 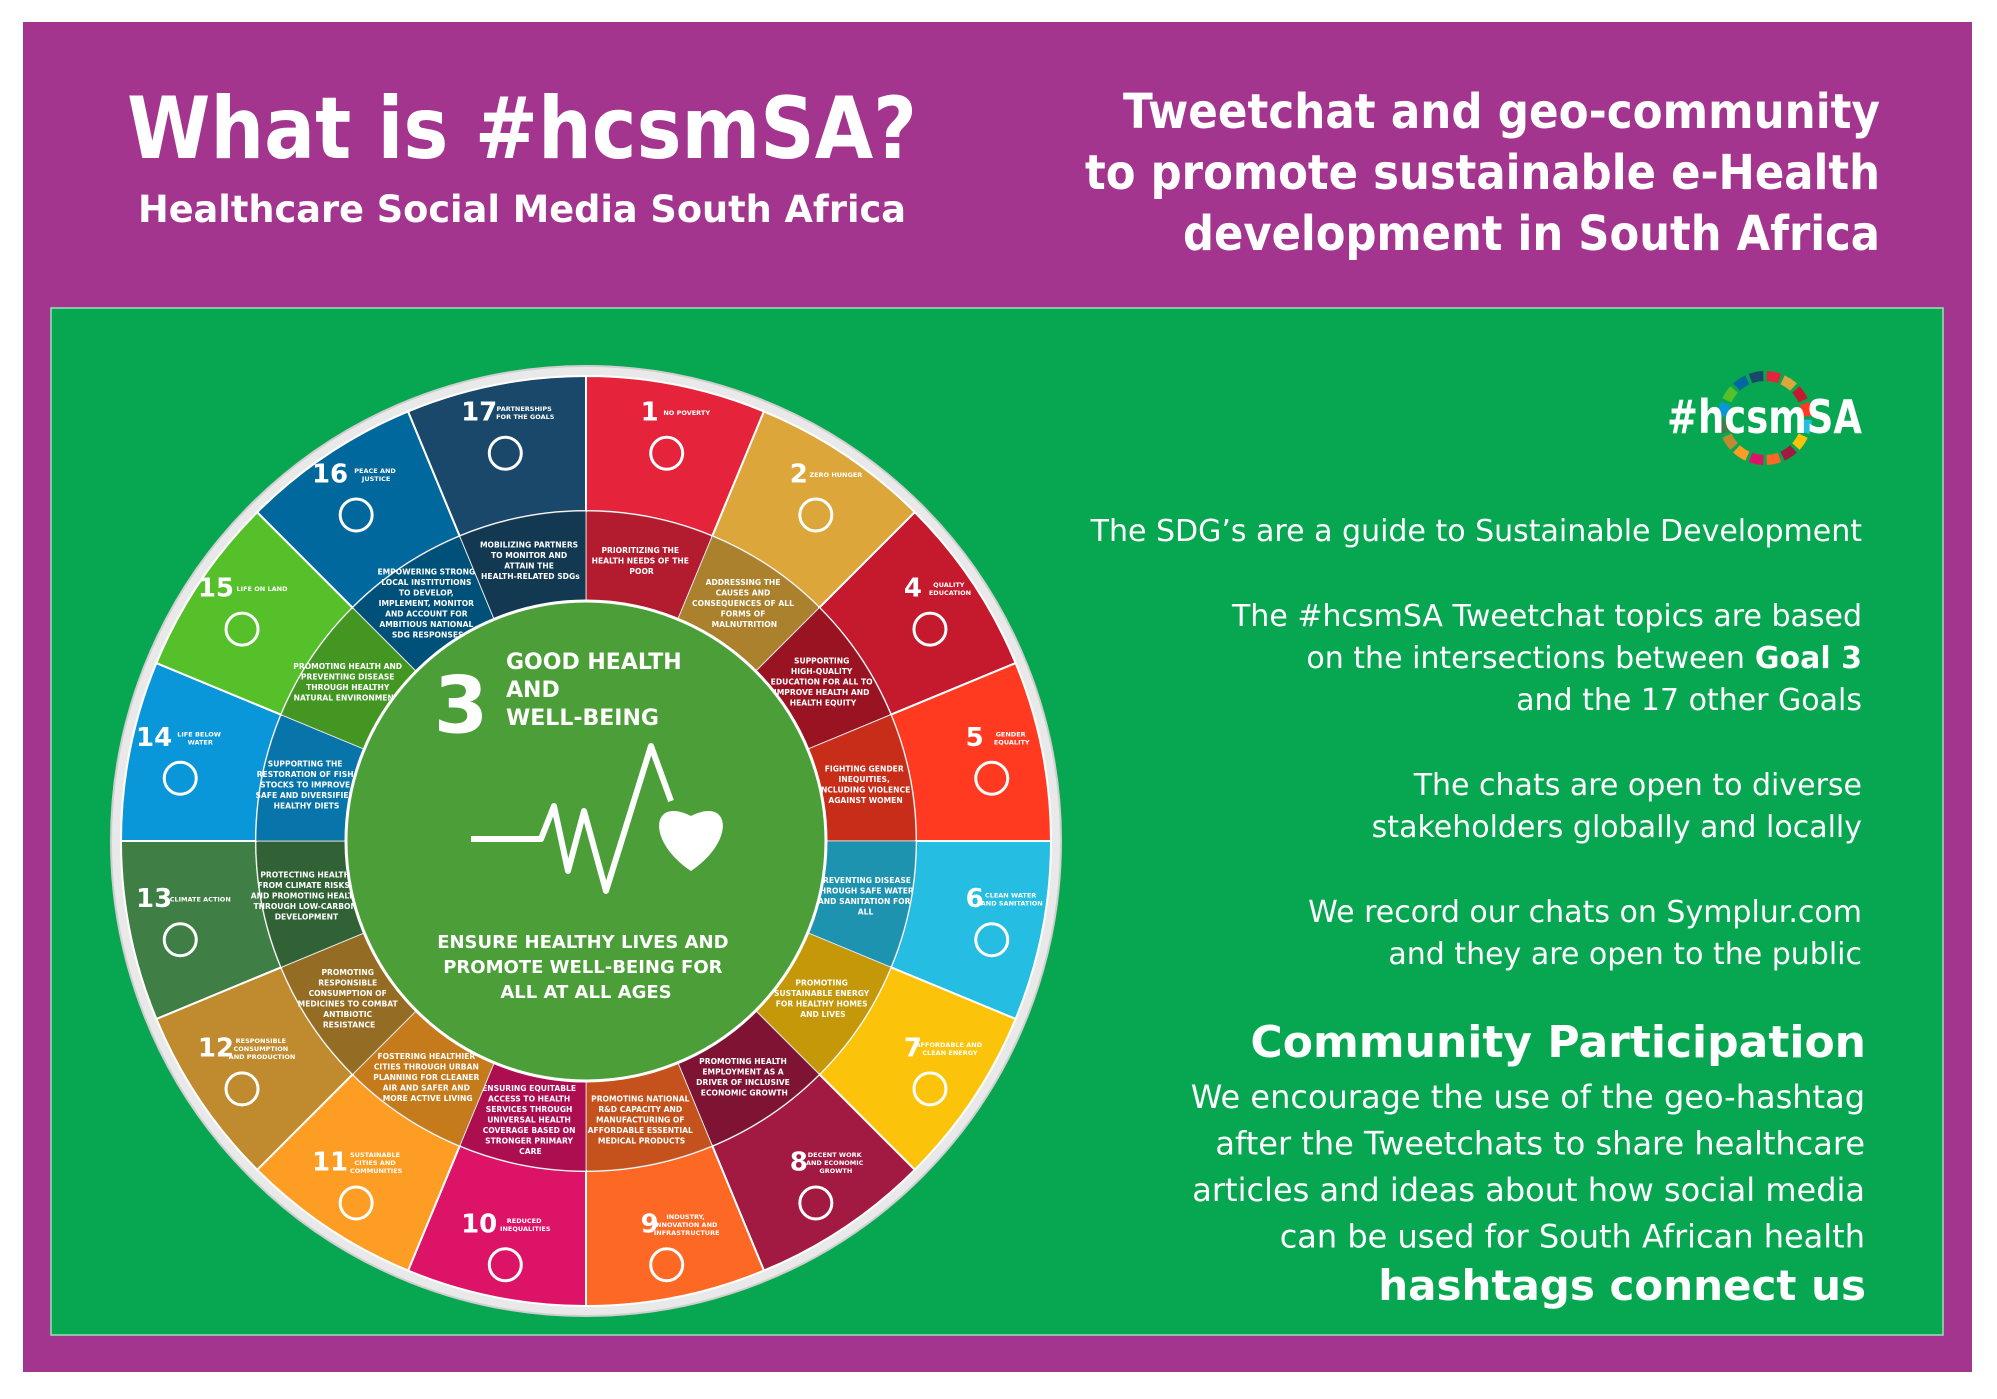 What do you see at coordinates (216, 589) in the screenshot?
I see `goal-number: 15` at bounding box center [216, 589].